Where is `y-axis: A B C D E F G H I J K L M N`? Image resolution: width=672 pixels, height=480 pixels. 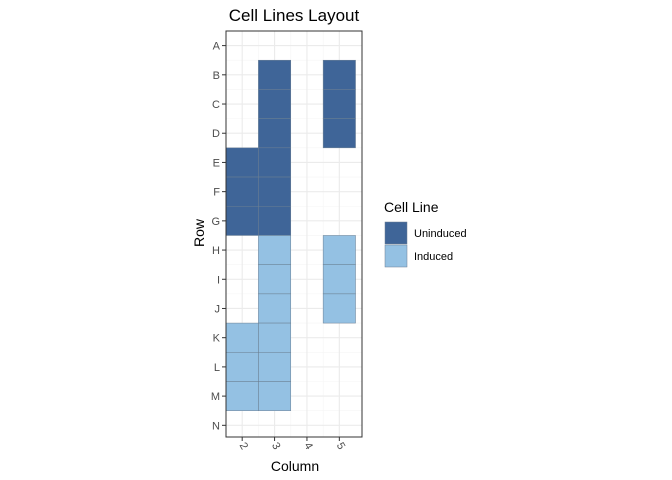 y-axis: A B C D E F G H I J K L M N is located at coordinates (218, 237).